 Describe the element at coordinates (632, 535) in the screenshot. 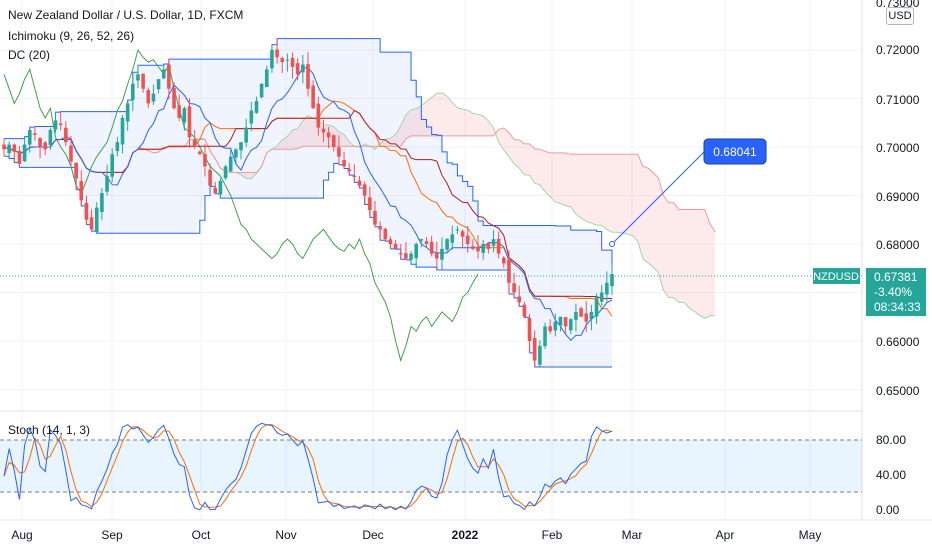

I see `time-label: Mar` at that location.